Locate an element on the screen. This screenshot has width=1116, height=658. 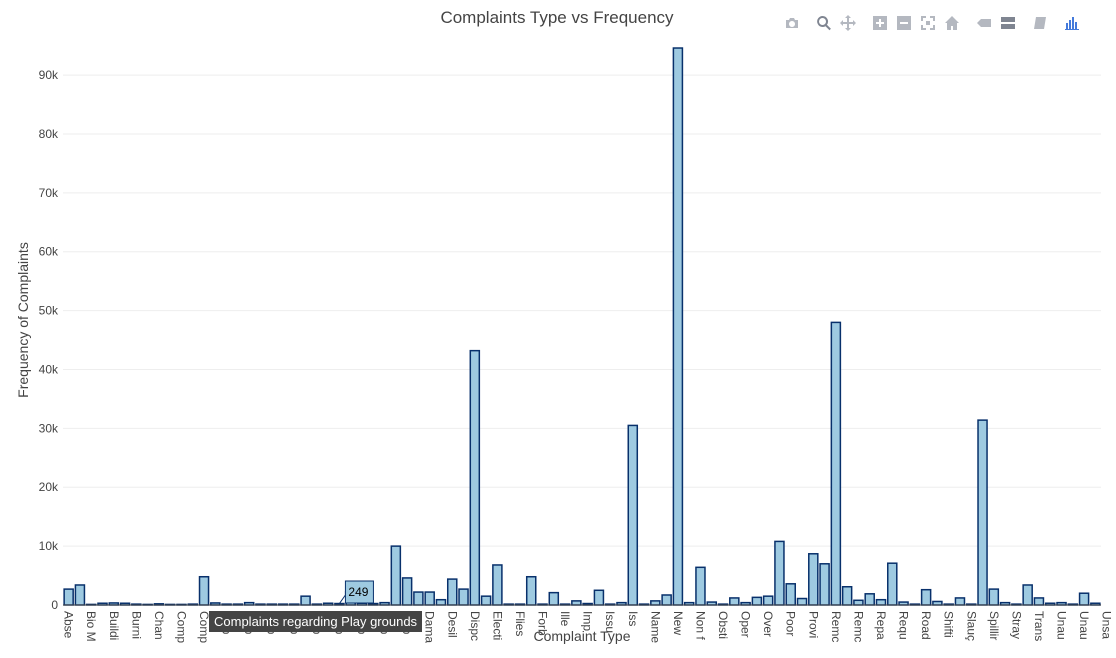
x-tick-label: Electi is located at coordinates (497, 625).